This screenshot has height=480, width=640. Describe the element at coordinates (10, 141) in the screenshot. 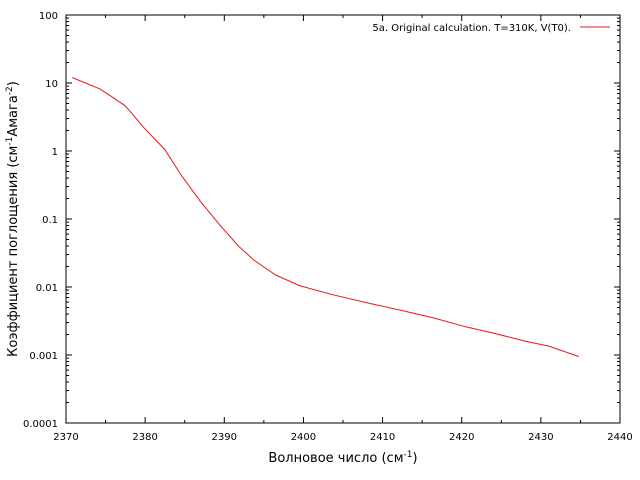

I see `y-axis-title-sup1: -1` at that location.